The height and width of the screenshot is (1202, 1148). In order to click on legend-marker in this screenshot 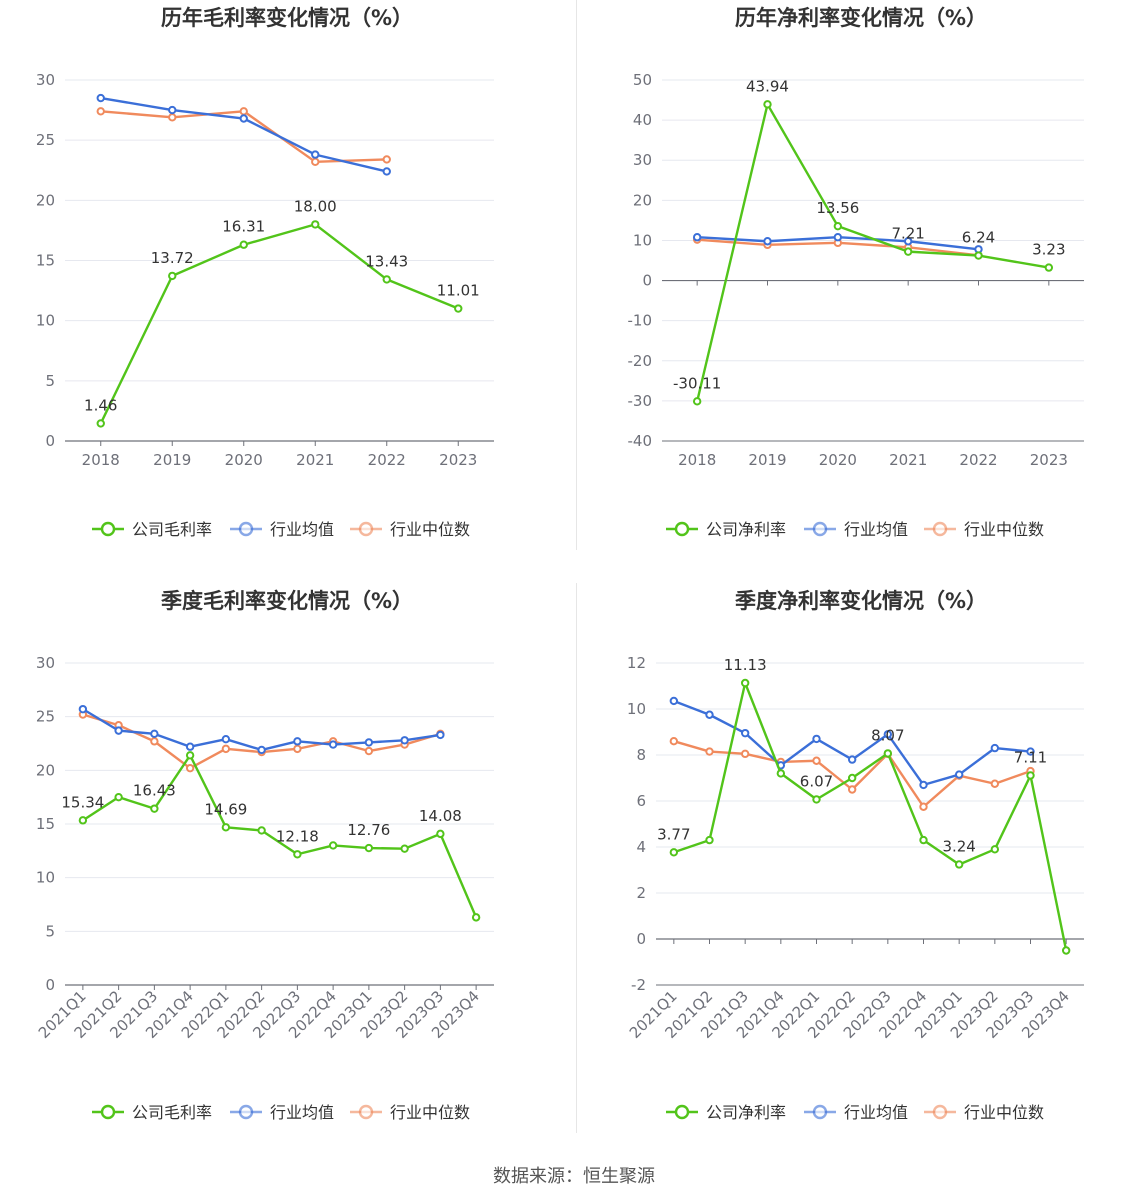, I will do `click(366, 529)`.